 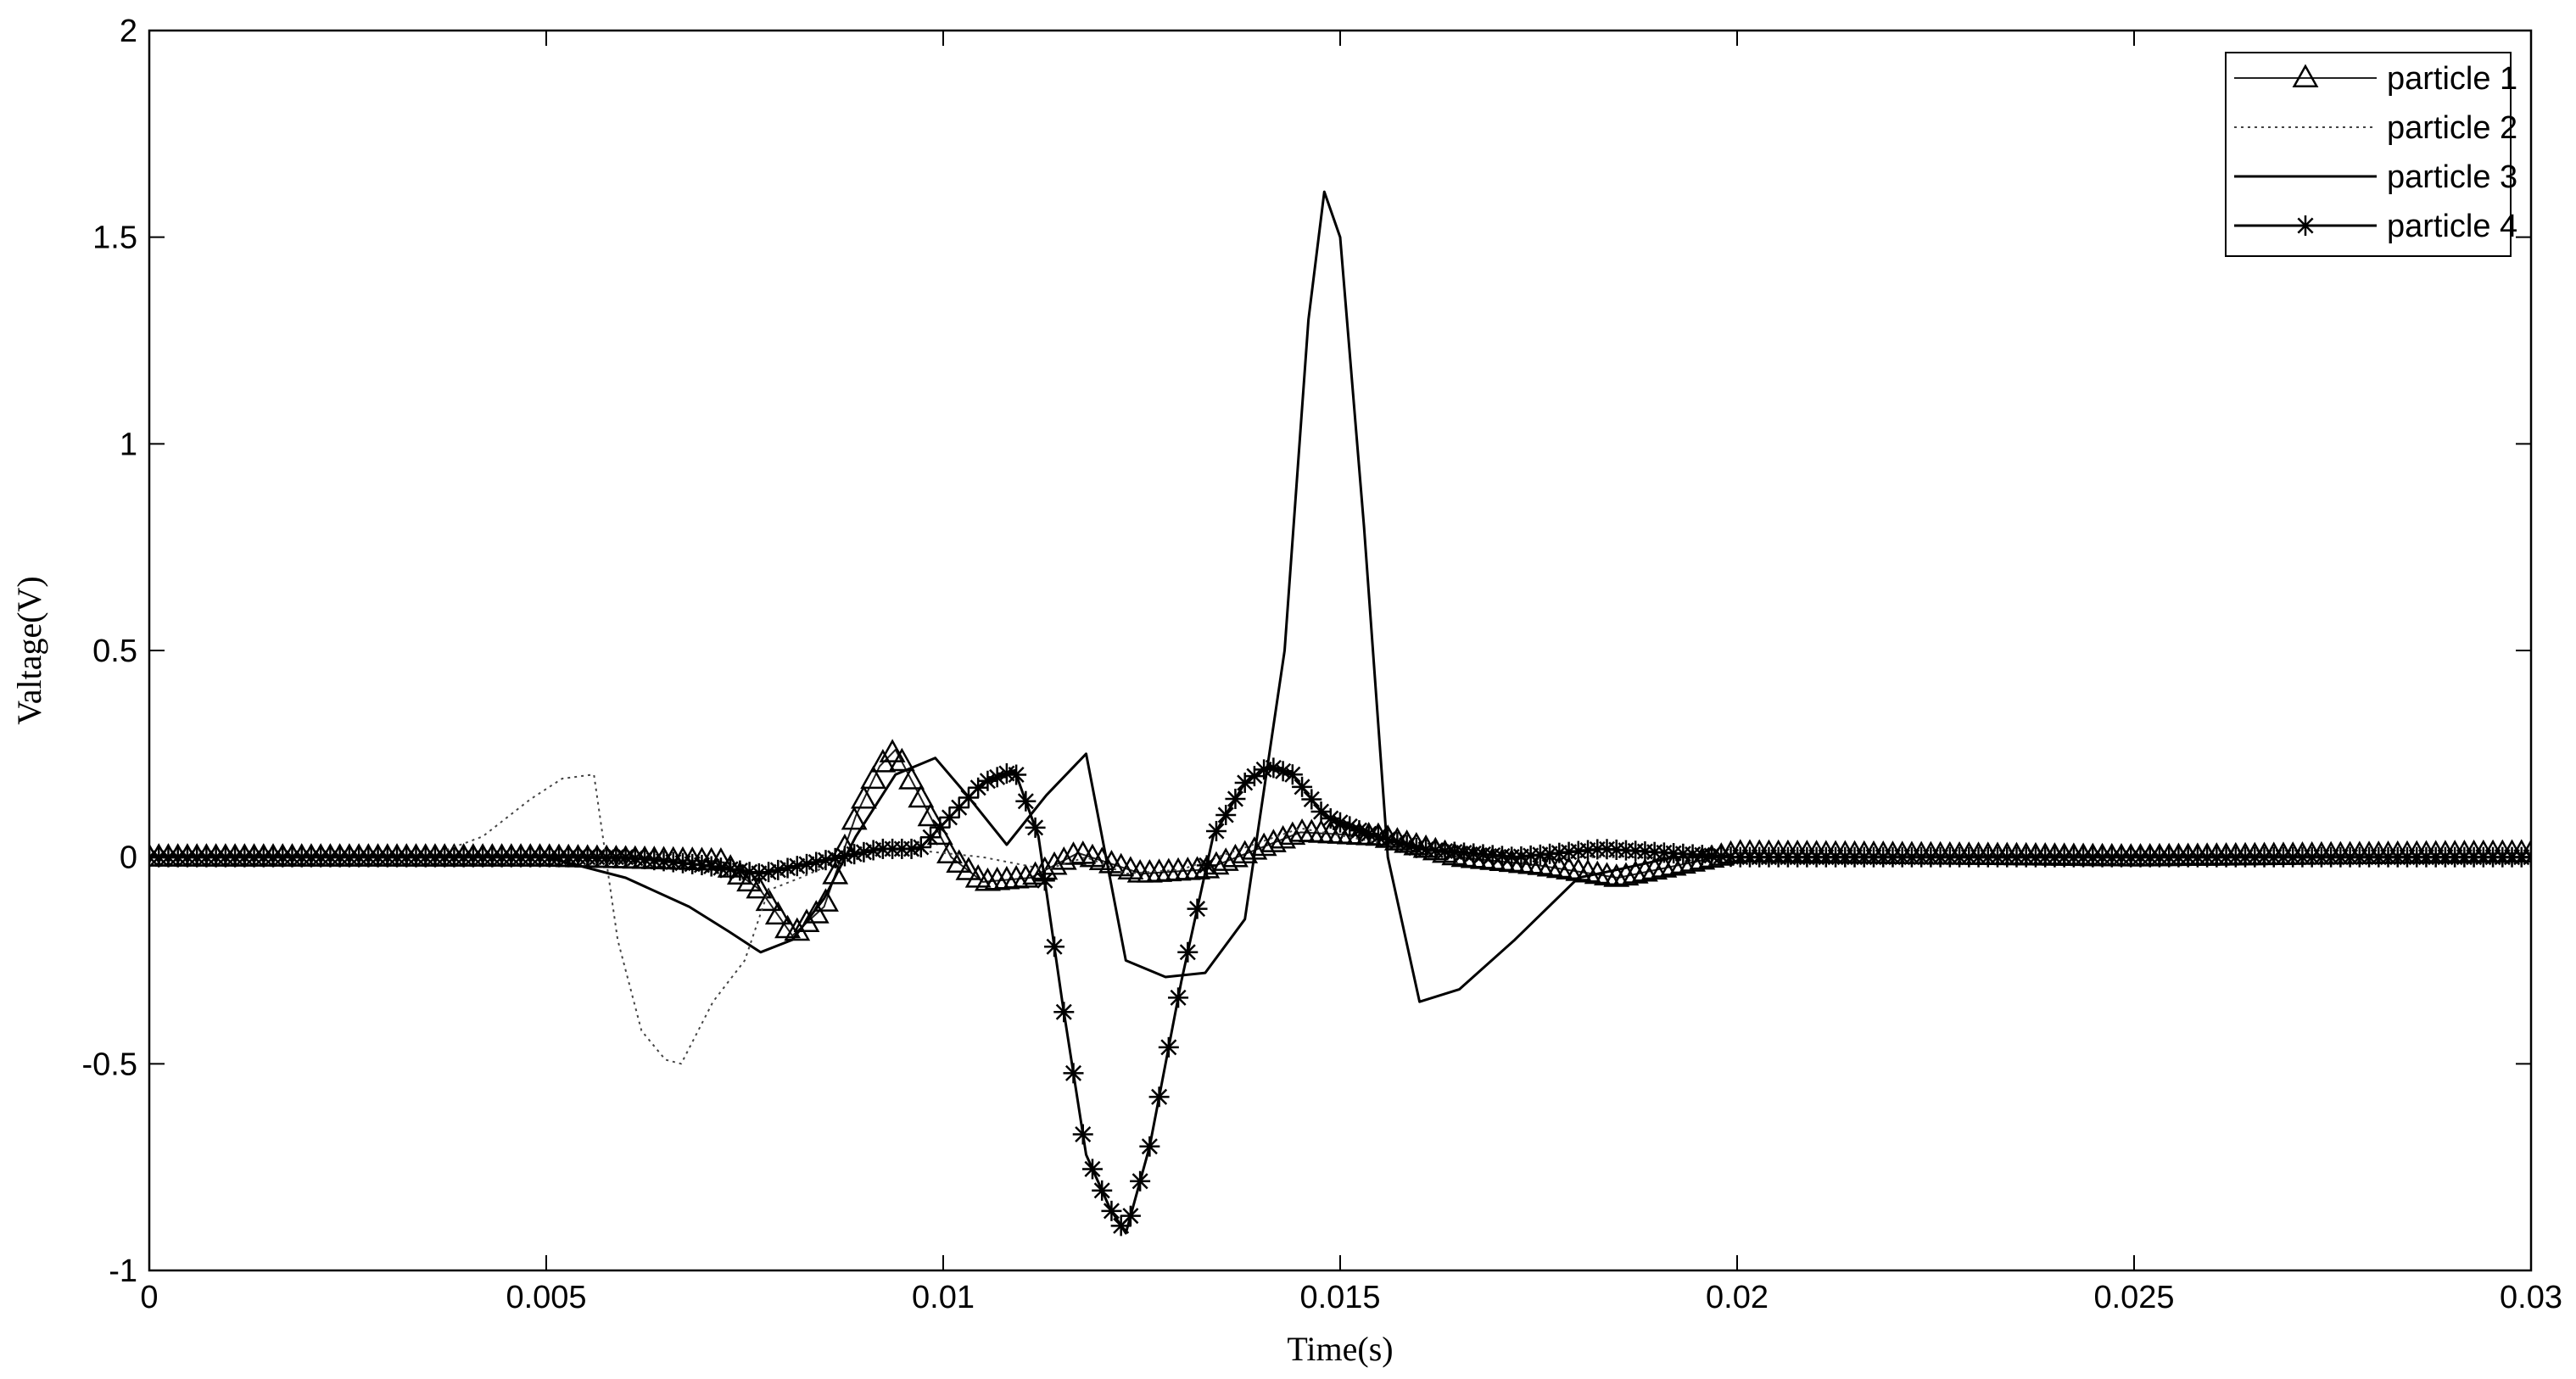 I want to click on y-tick-label: 2, so click(x=128, y=31).